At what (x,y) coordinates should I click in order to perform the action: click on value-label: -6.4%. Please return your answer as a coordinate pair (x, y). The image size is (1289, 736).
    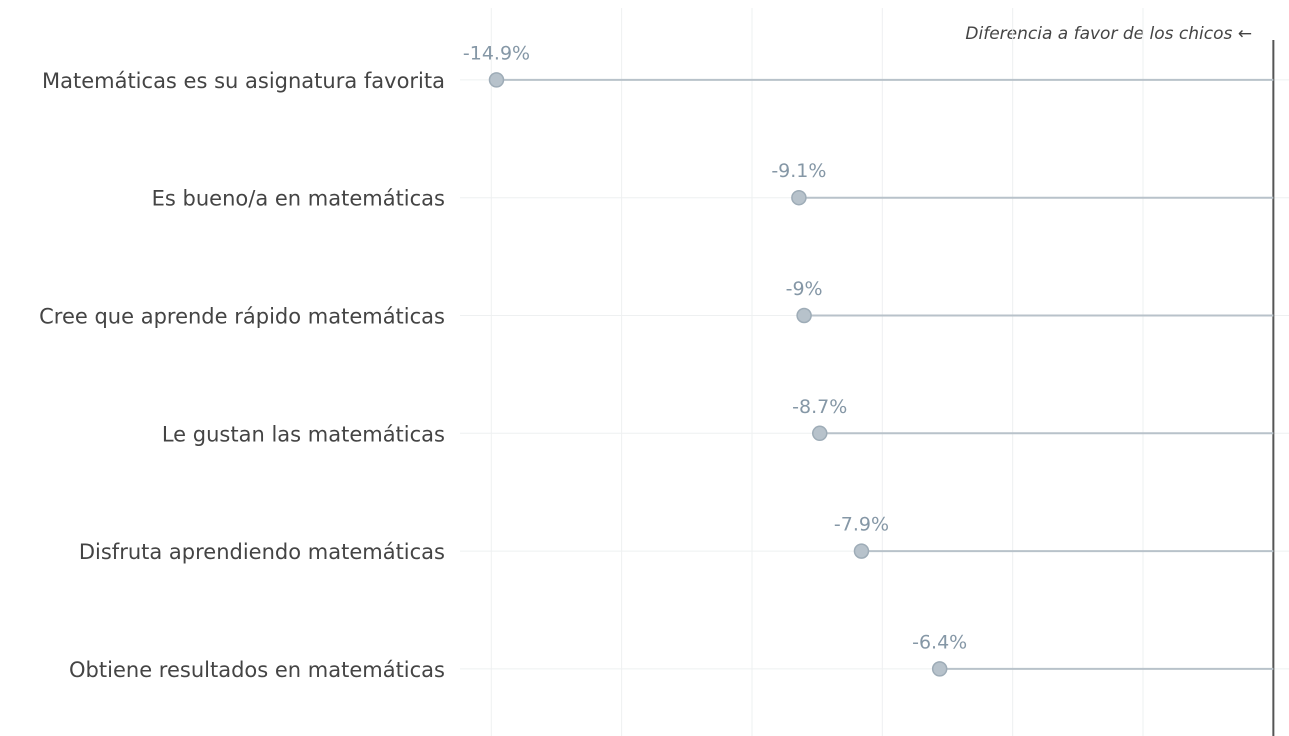
    Looking at the image, I should click on (939, 642).